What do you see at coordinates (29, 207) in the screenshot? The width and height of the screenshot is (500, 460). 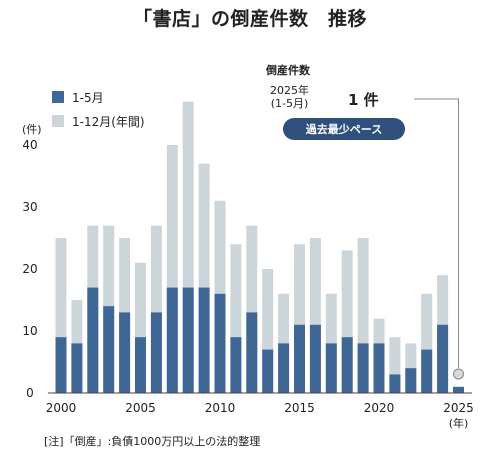 I see `y-tick-label: 30` at bounding box center [29, 207].